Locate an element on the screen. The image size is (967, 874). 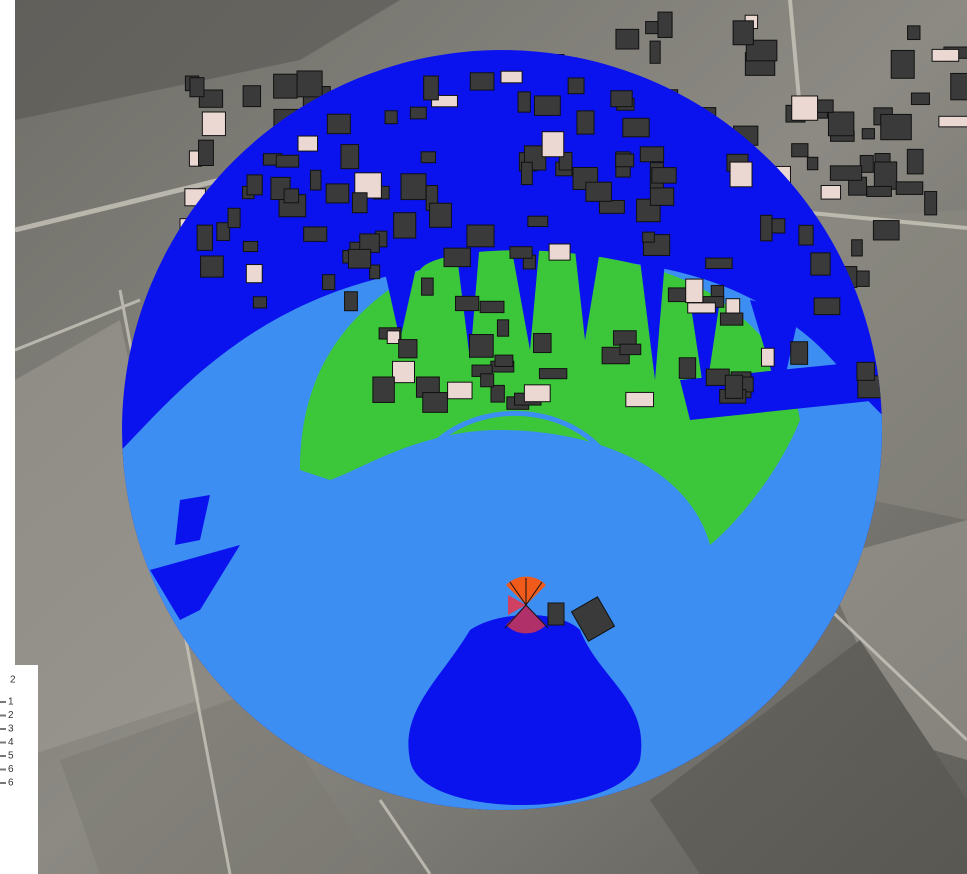
transmitter is located at coordinates (526, 605).